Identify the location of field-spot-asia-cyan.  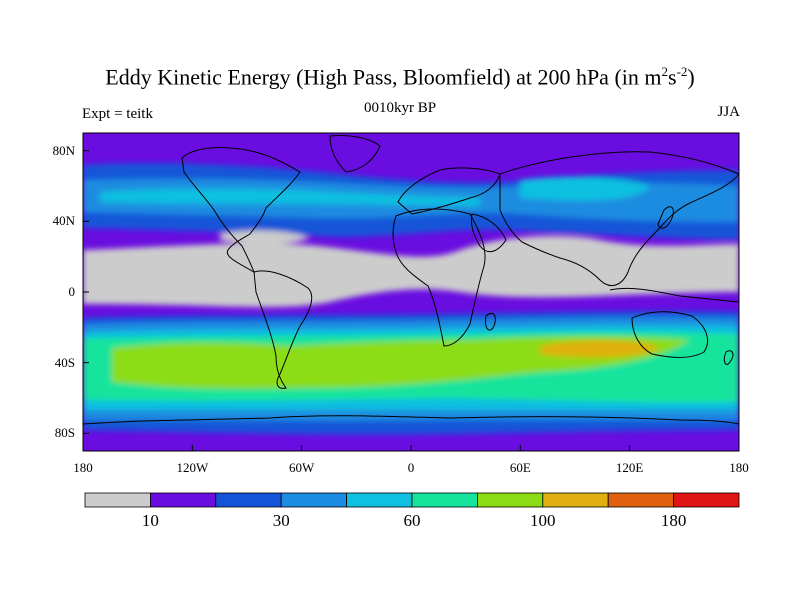
(585, 188).